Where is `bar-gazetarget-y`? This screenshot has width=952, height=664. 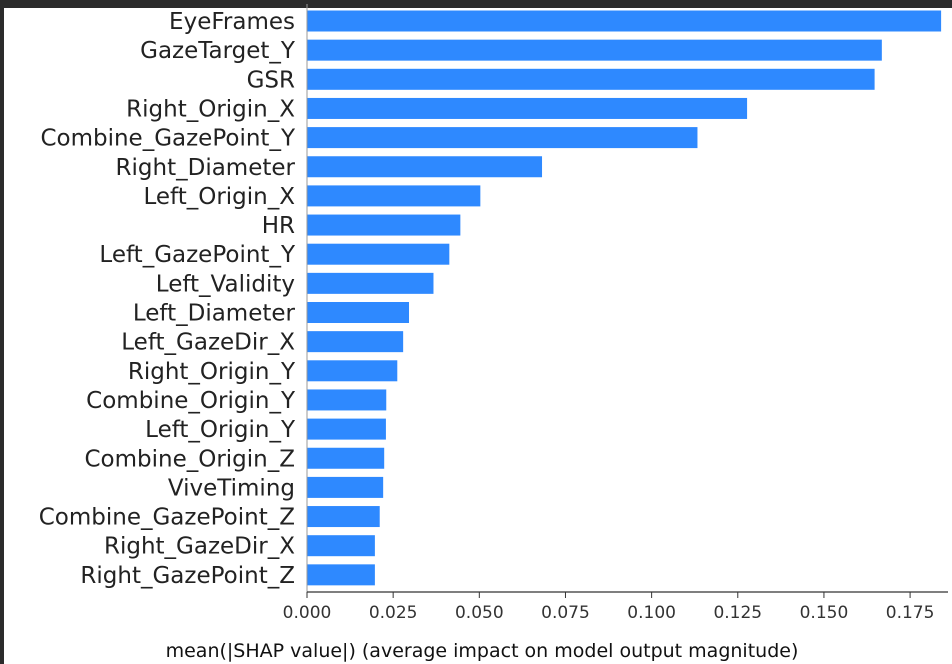
bar-gazetarget-y is located at coordinates (594, 50).